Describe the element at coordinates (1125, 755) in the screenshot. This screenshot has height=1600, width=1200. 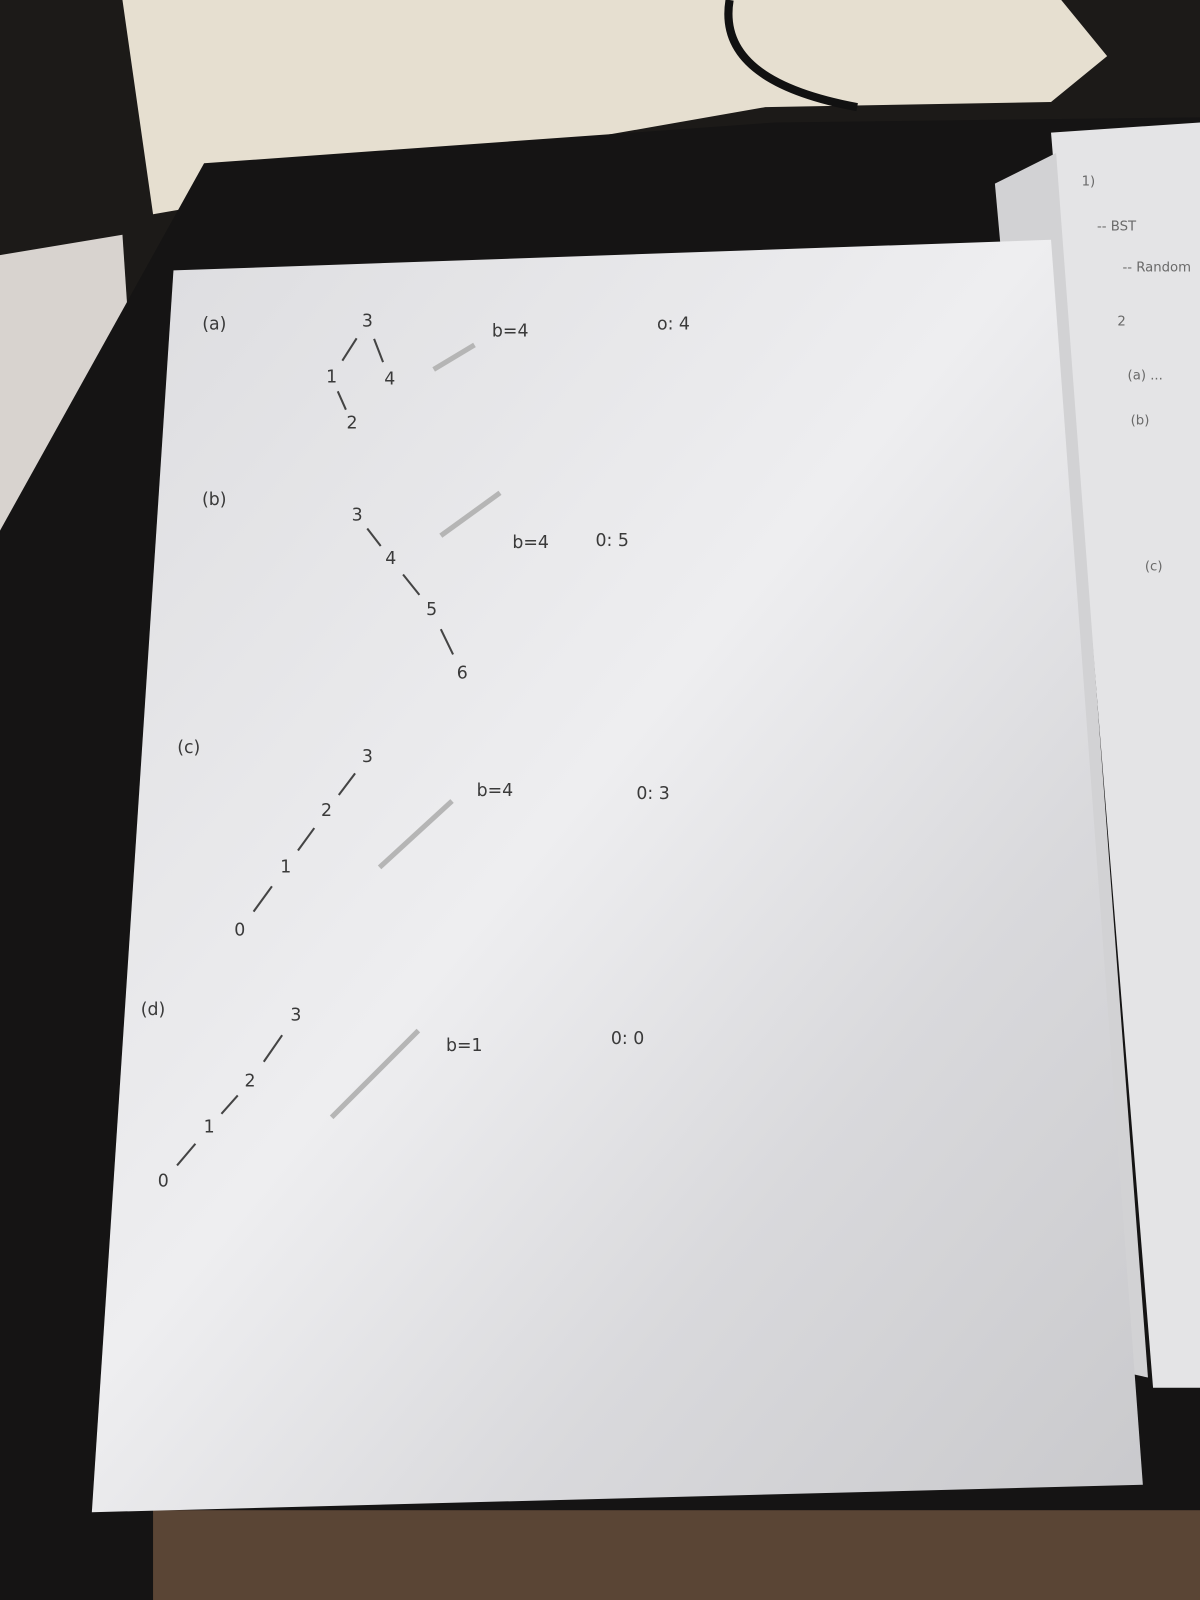
I see `side-paper` at that location.